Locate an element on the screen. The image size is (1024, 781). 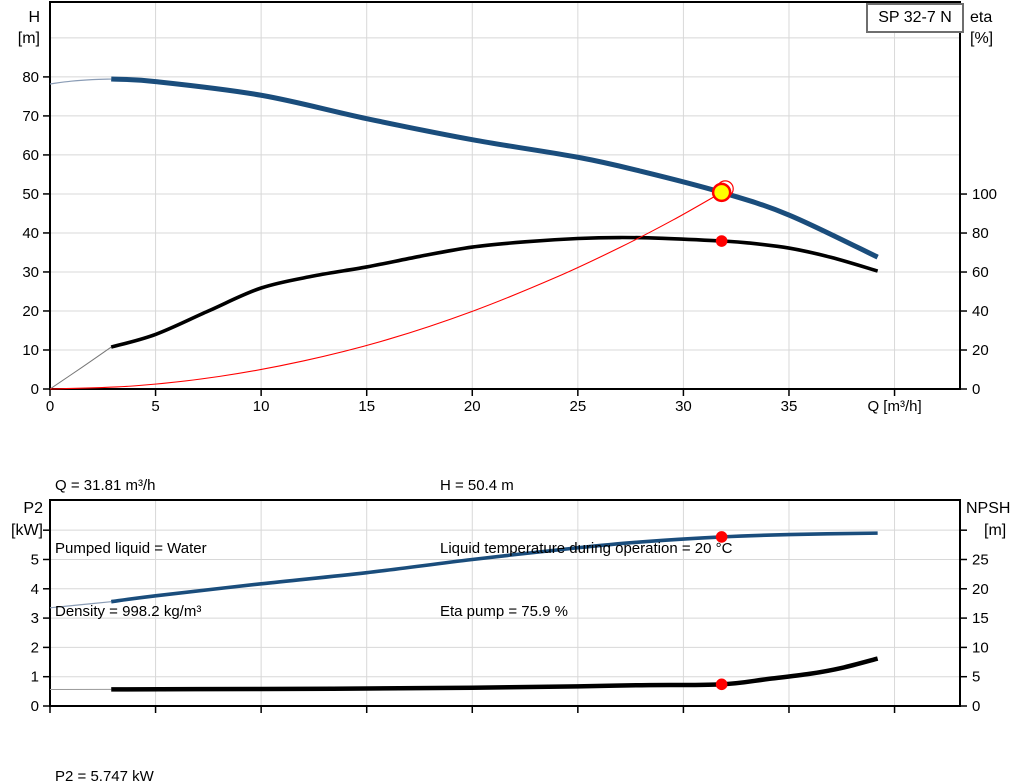
x-tick-label: 10 is located at coordinates (261, 406).